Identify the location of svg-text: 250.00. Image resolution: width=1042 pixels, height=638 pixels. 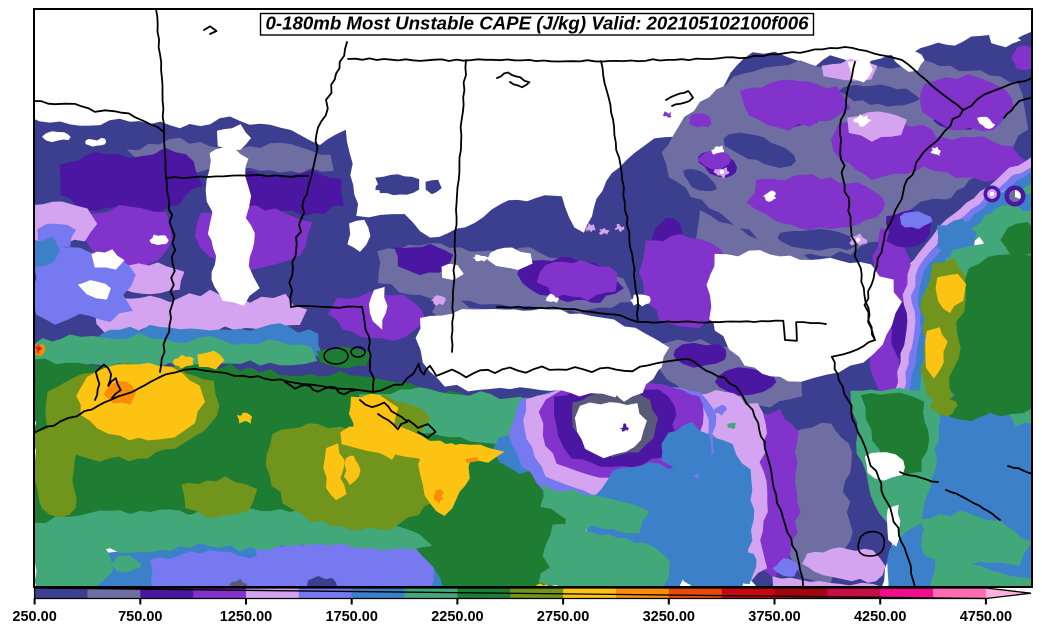
(34, 617).